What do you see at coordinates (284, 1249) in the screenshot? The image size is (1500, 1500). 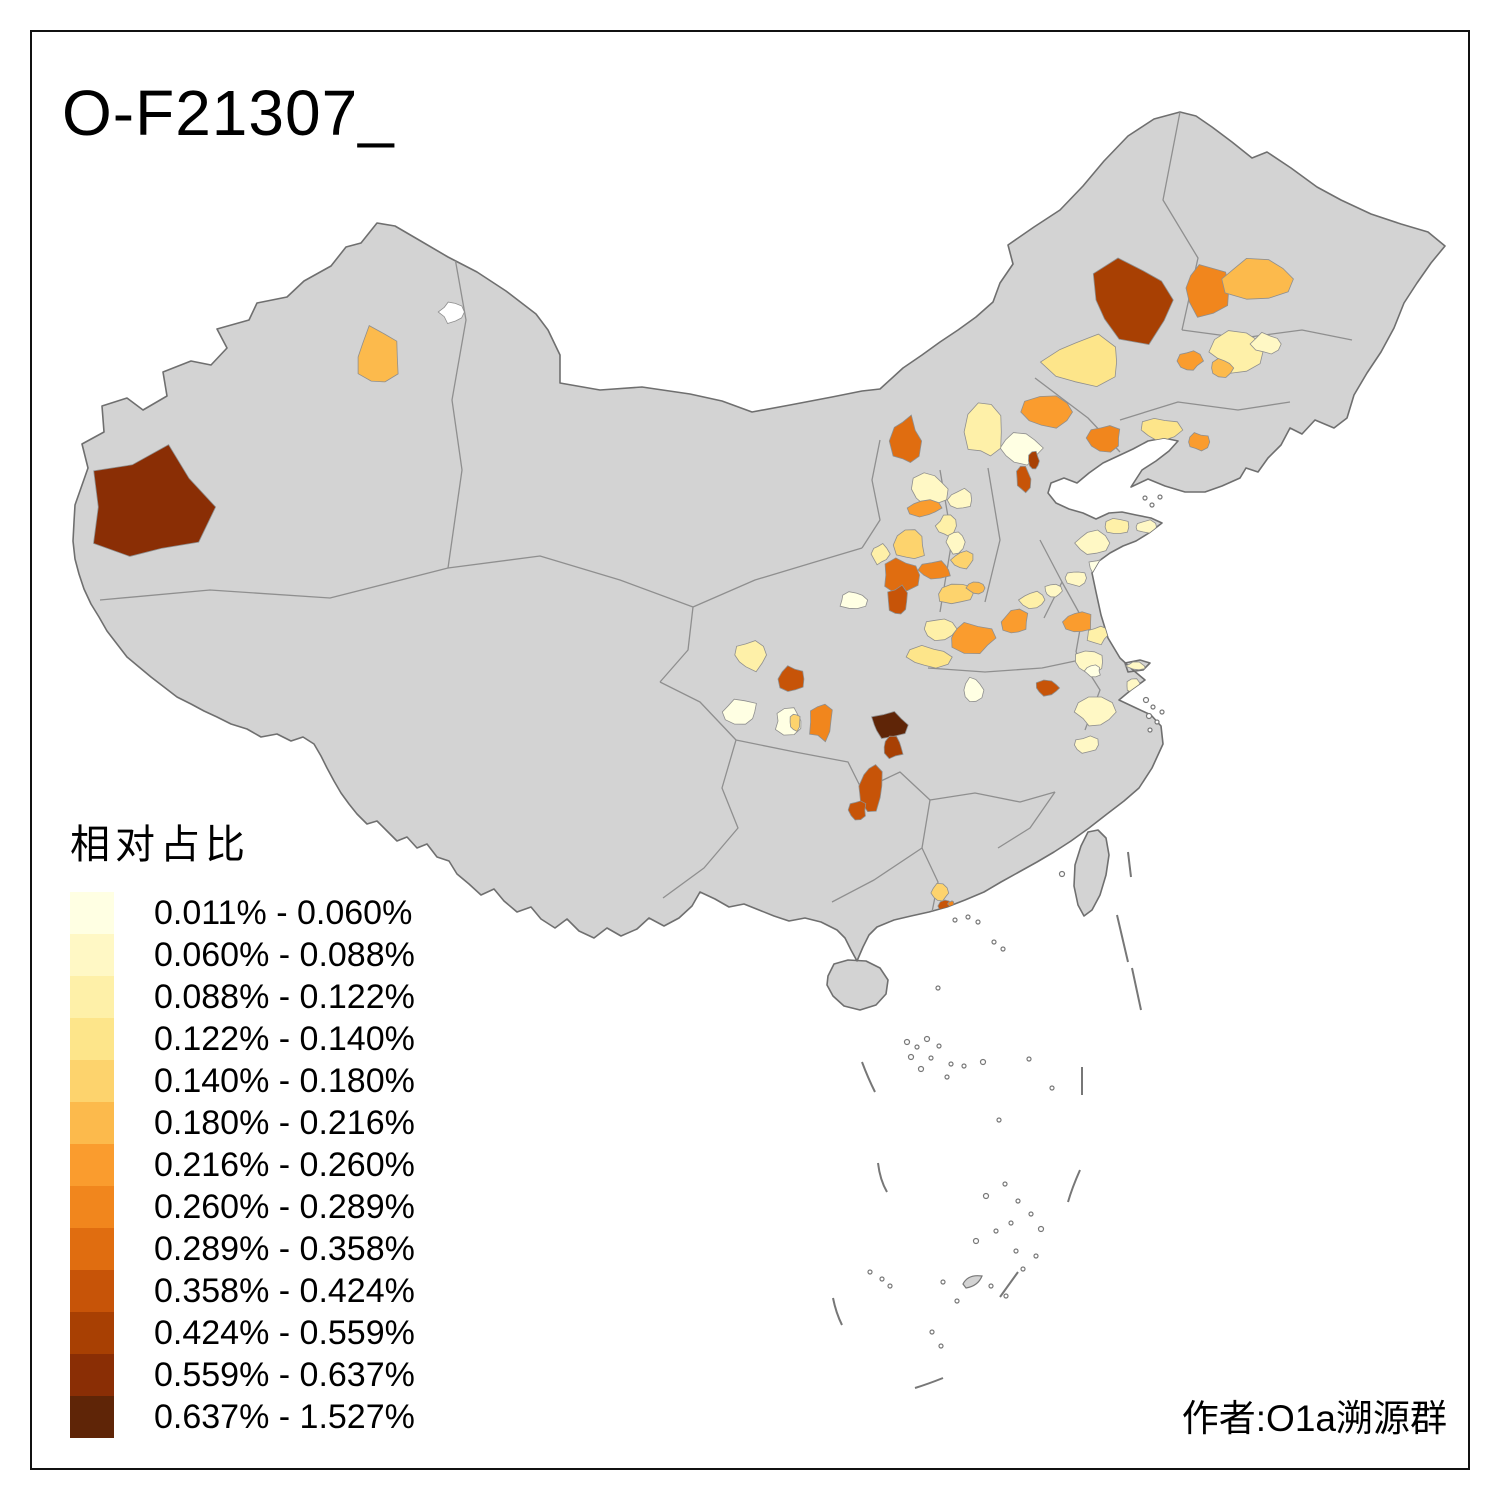 I see `legend-label: 0.289% - 0.358%` at bounding box center [284, 1249].